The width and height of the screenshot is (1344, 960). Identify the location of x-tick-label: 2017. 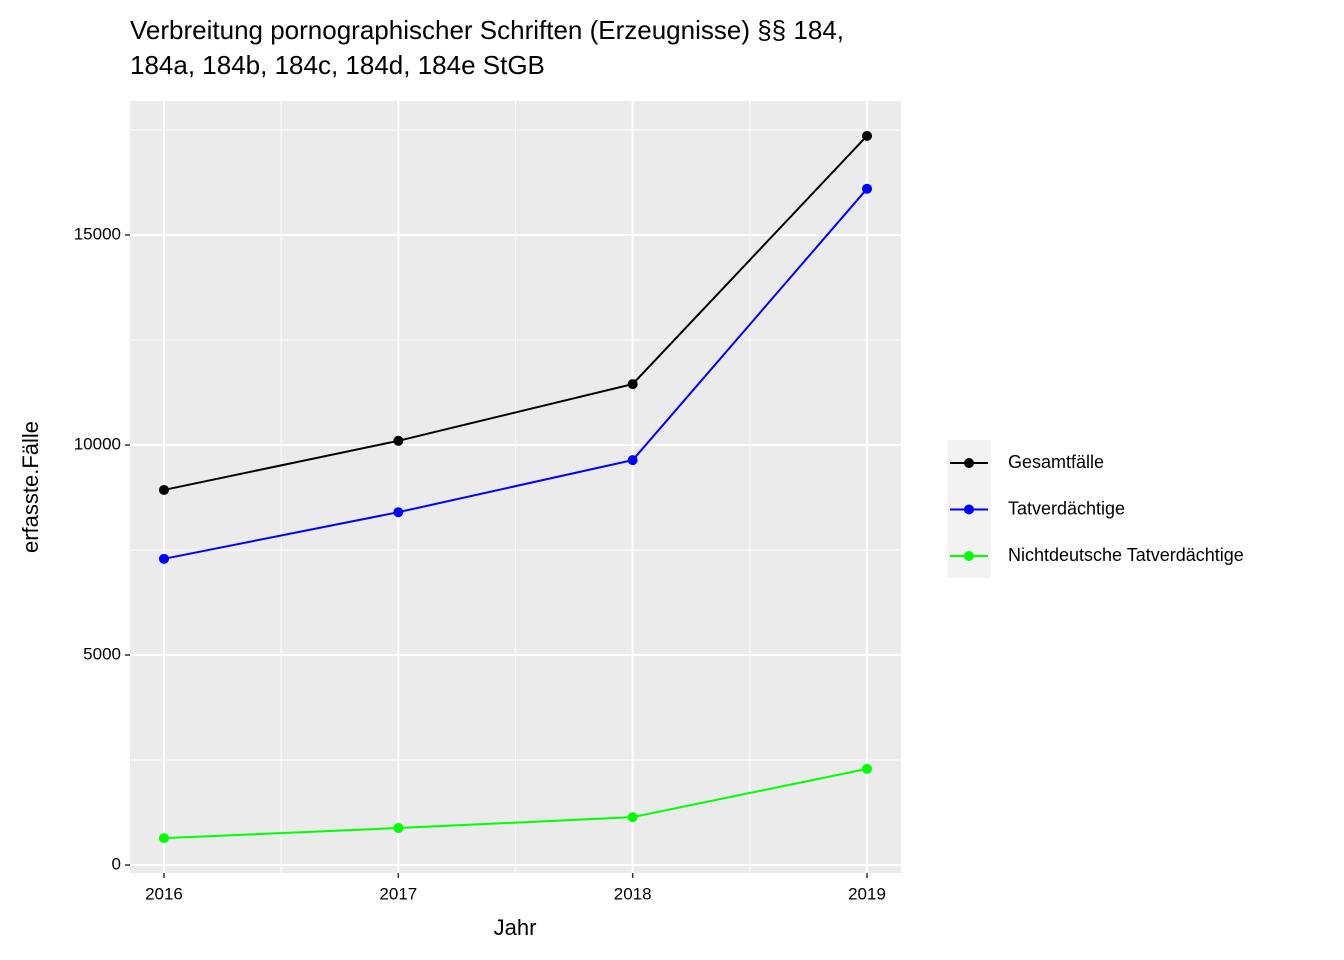
(398, 893).